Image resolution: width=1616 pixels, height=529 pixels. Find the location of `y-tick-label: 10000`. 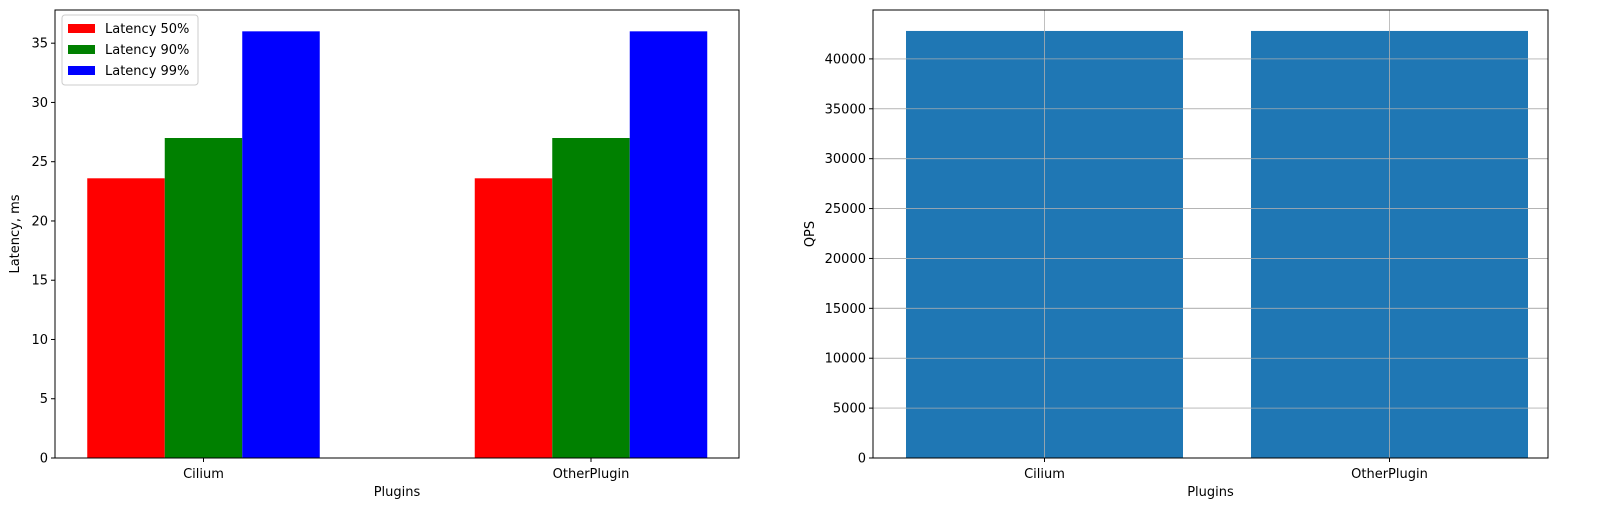

y-tick-label: 10000 is located at coordinates (845, 359).